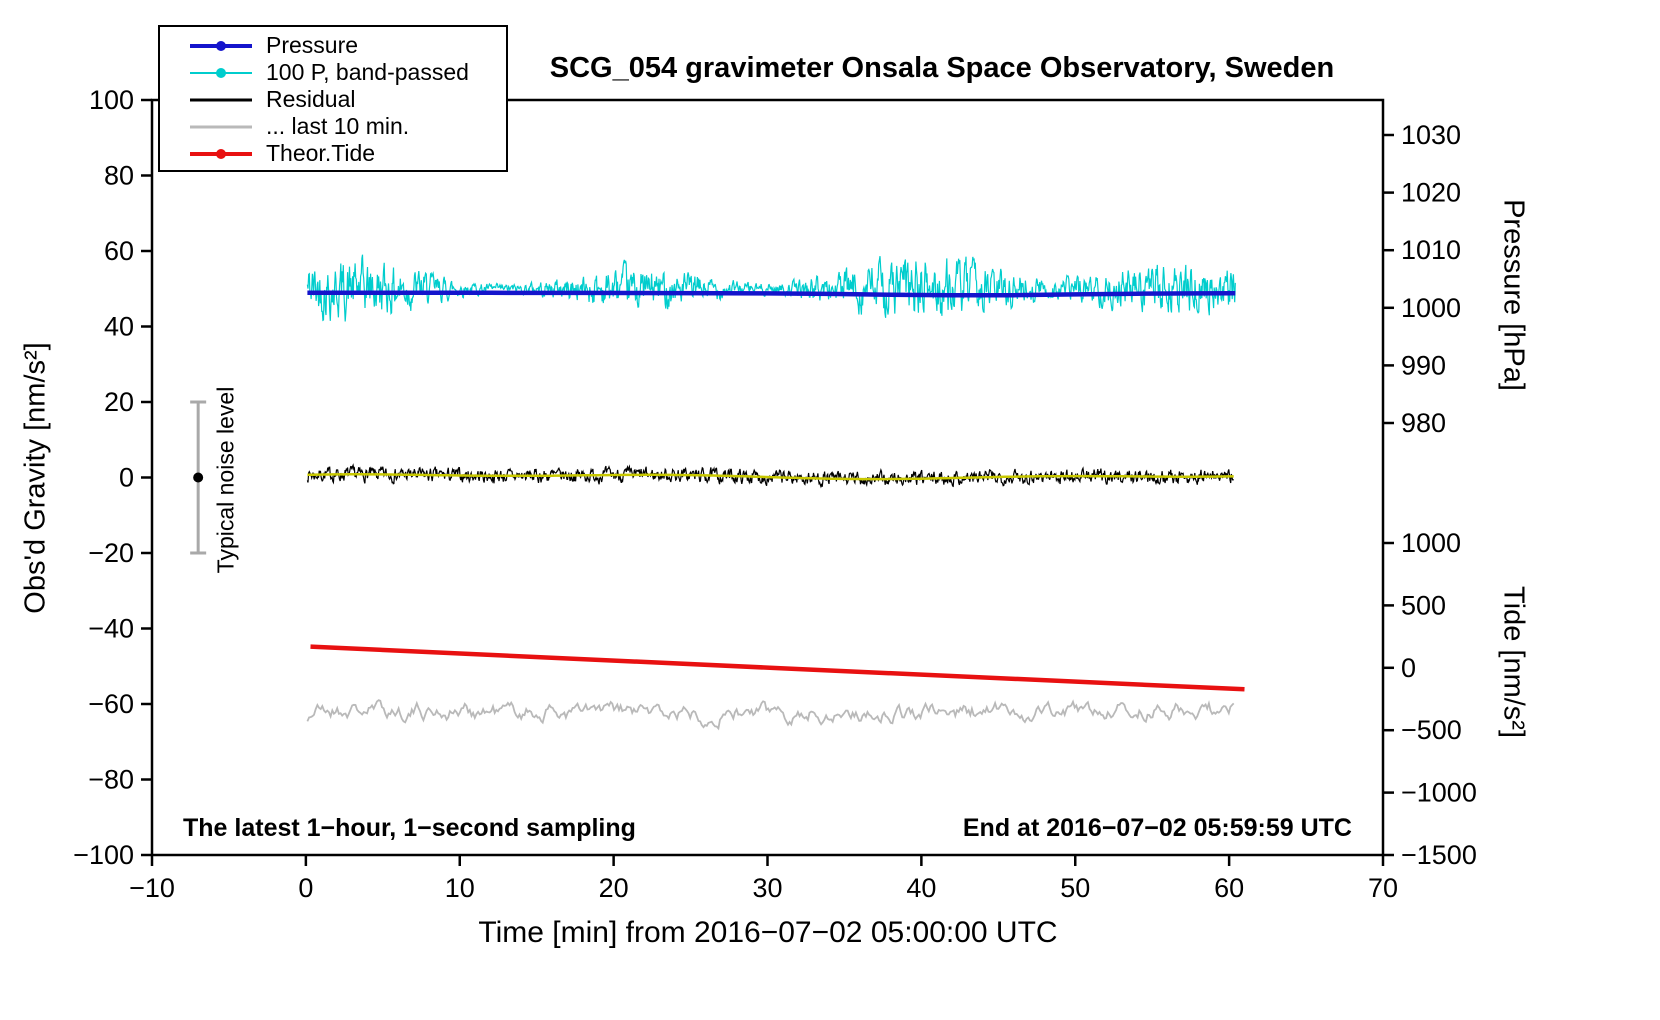  I want to click on legend-item: Theor.Tide, so click(348, 153).